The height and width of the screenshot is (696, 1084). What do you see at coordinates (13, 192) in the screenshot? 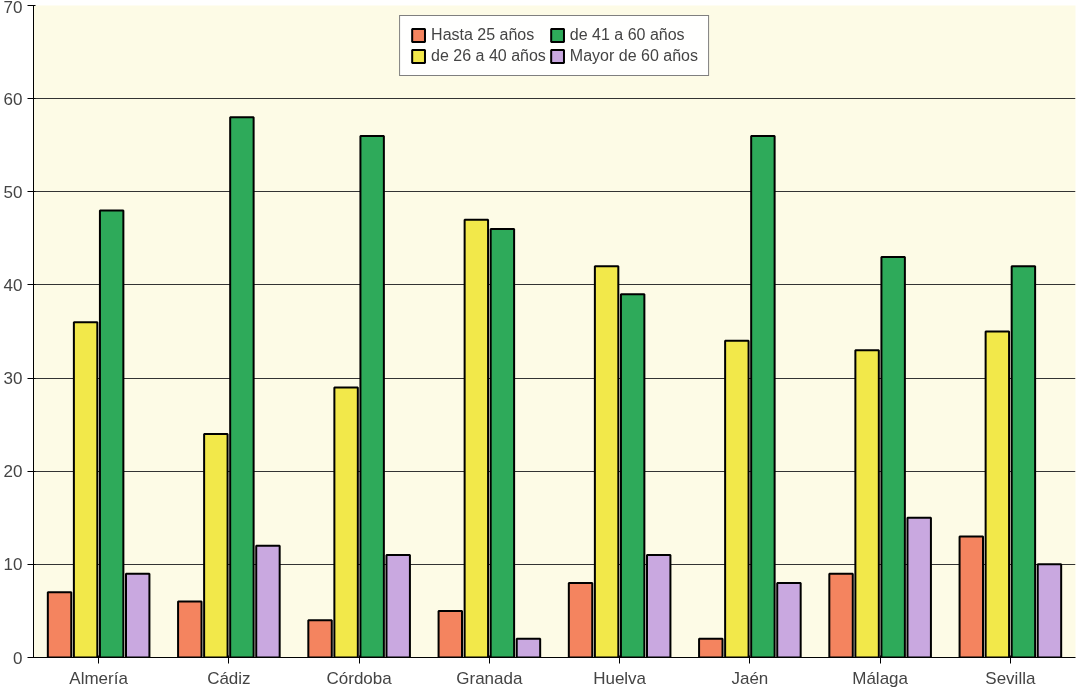
I see `y-tick-label: 50` at bounding box center [13, 192].